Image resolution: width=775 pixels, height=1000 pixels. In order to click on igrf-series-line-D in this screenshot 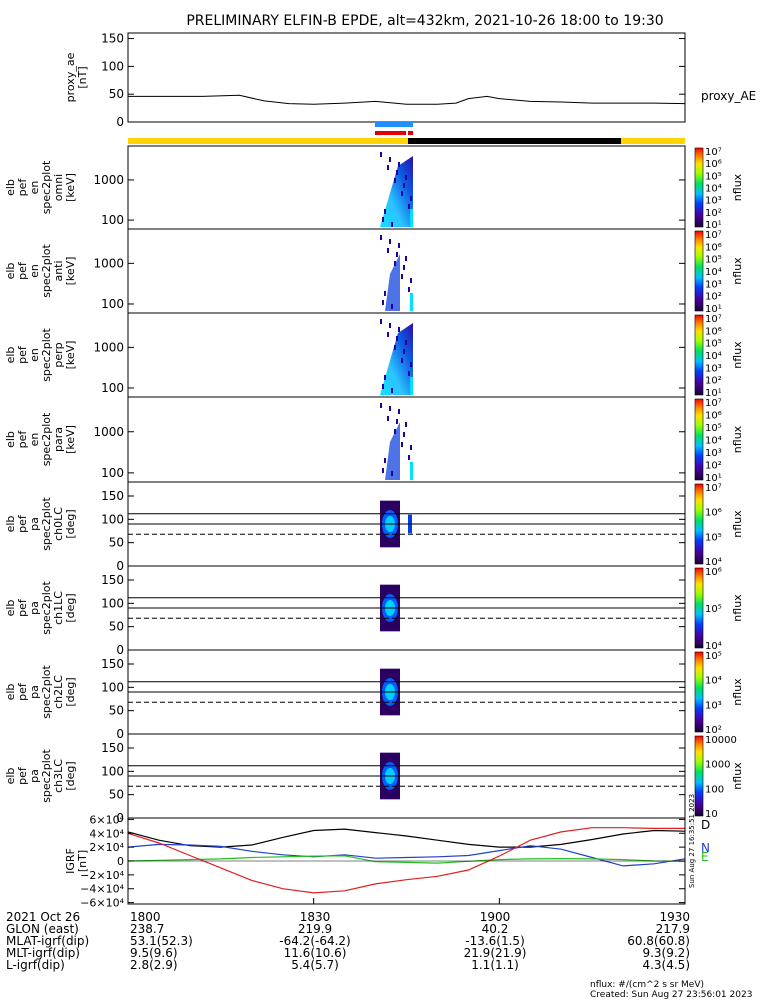, I will do `click(406, 838)`.